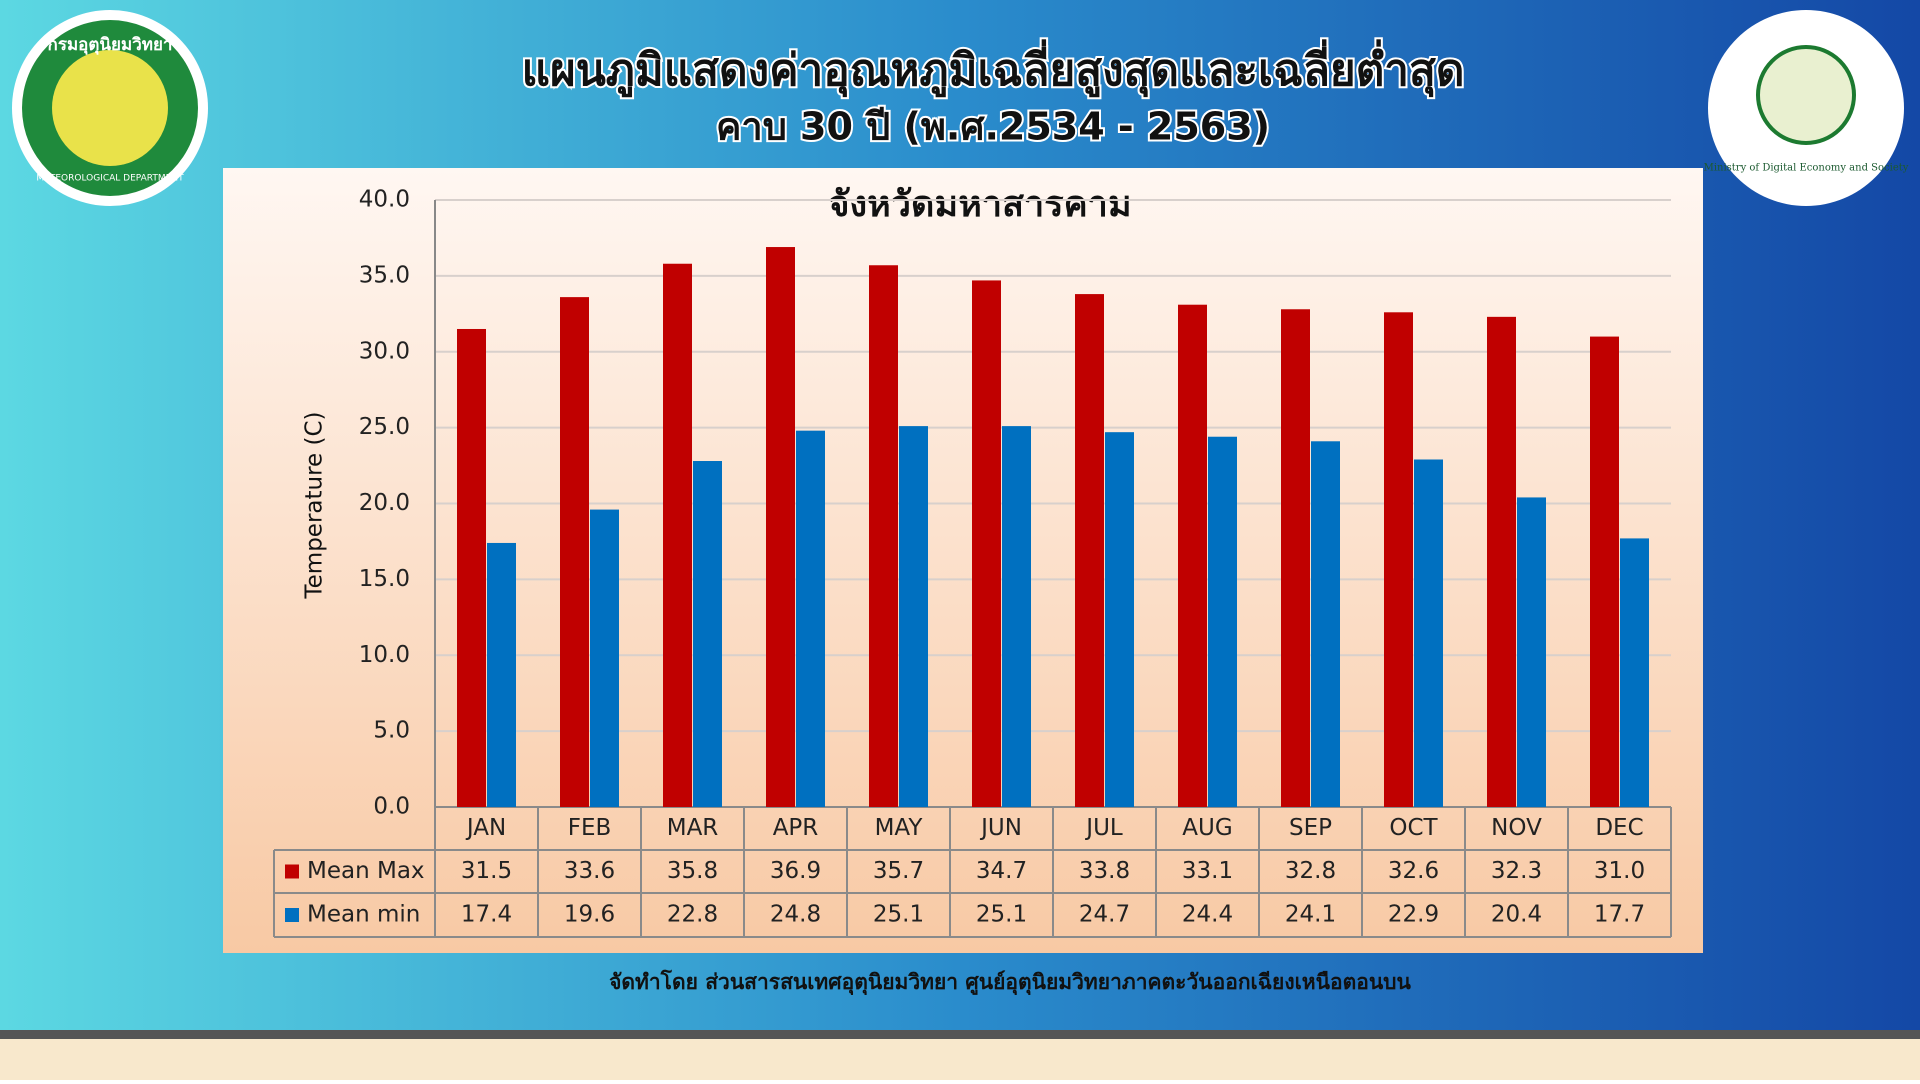  What do you see at coordinates (1000, 828) in the screenshot?
I see `x-tick-label: JUN` at bounding box center [1000, 828].